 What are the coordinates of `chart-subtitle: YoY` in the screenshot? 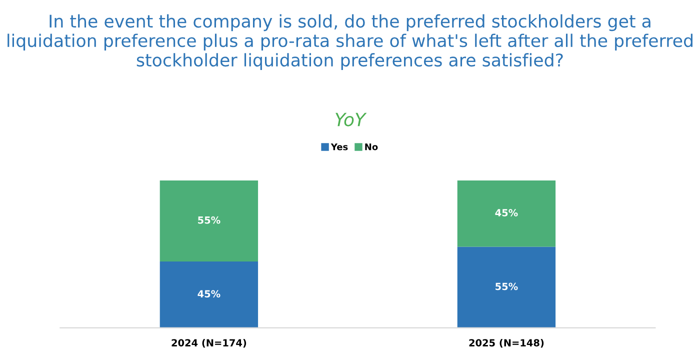 It's located at (351, 119).